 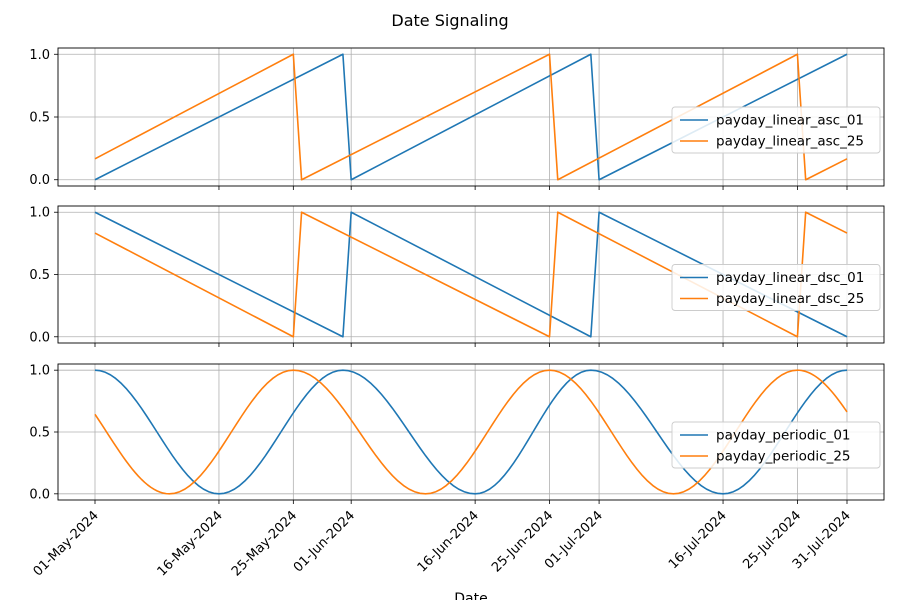 I want to click on legend: payday_linear_dsc_01 payday_linear_dsc_25, so click(x=776, y=287).